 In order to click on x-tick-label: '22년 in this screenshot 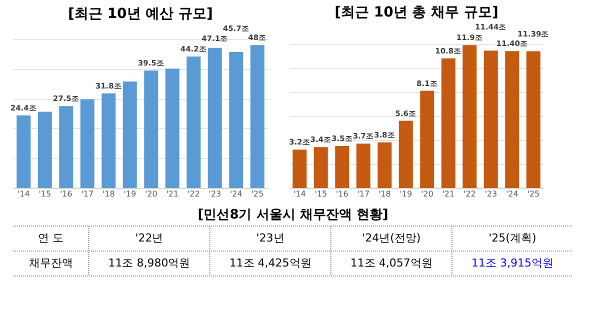, I will do `click(149, 238)`.